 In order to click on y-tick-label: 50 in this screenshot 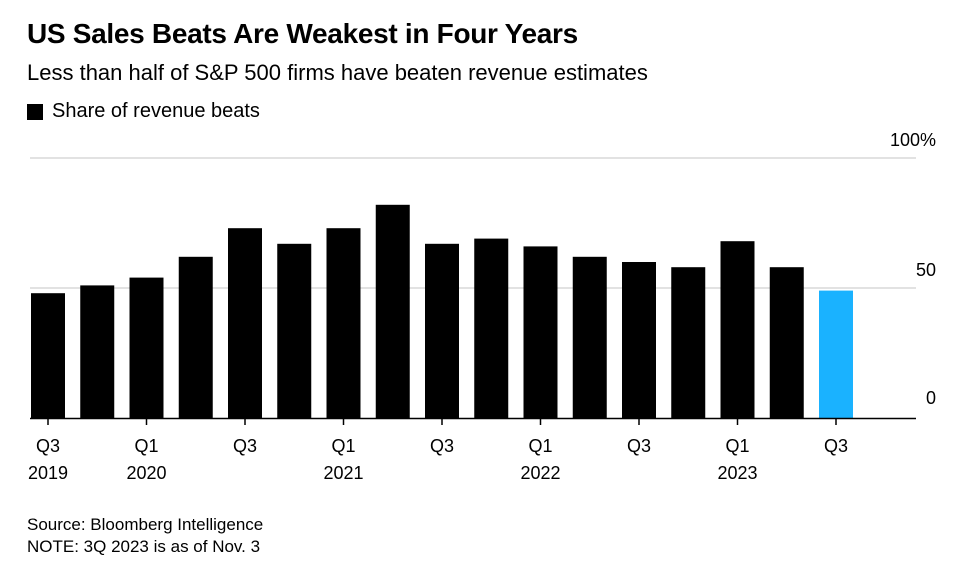, I will do `click(926, 270)`.